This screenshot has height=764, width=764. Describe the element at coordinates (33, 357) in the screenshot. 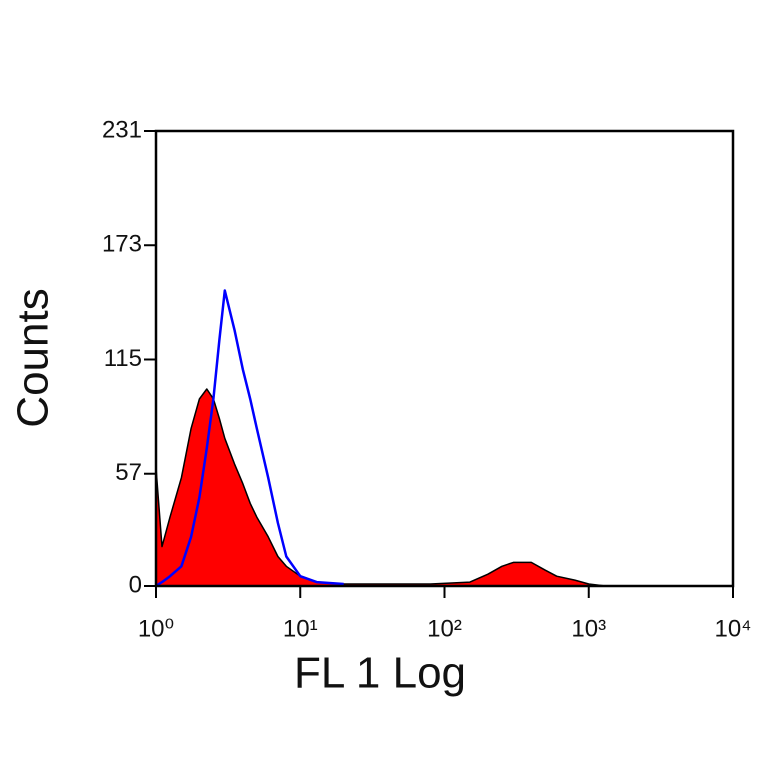

I see `y-axis-label: Counts` at that location.